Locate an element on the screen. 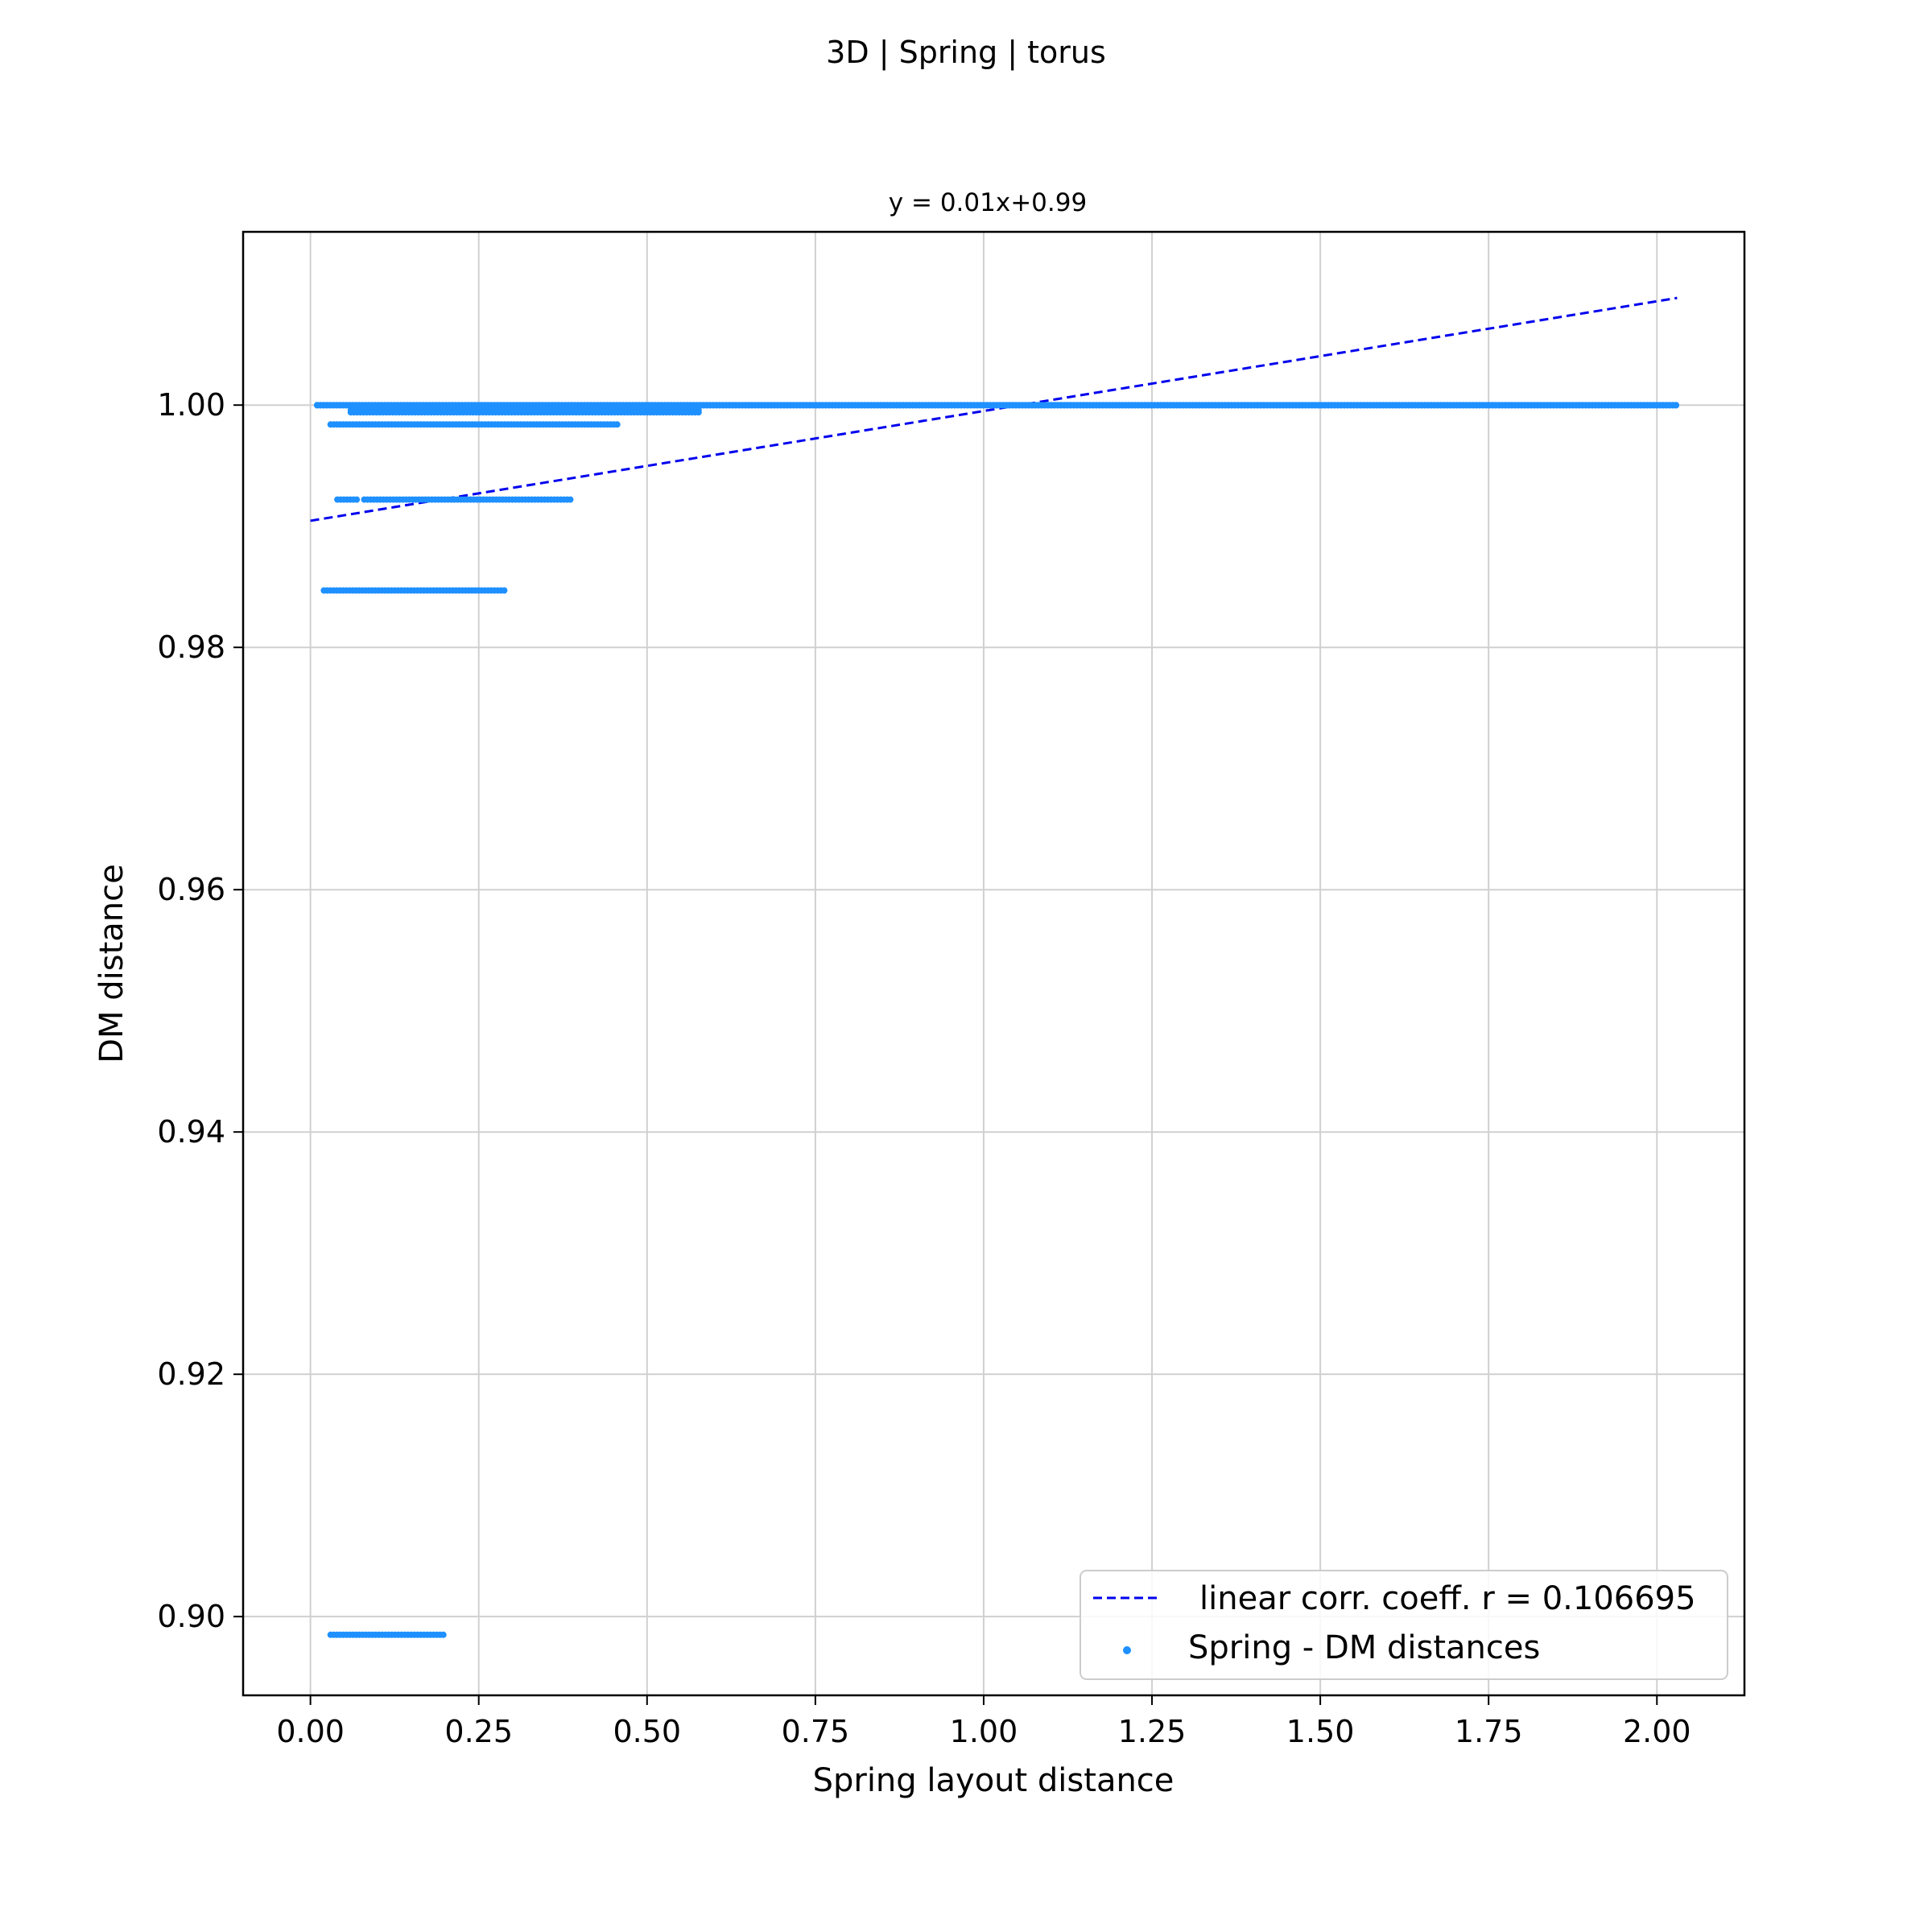  fit-line is located at coordinates (994, 409).